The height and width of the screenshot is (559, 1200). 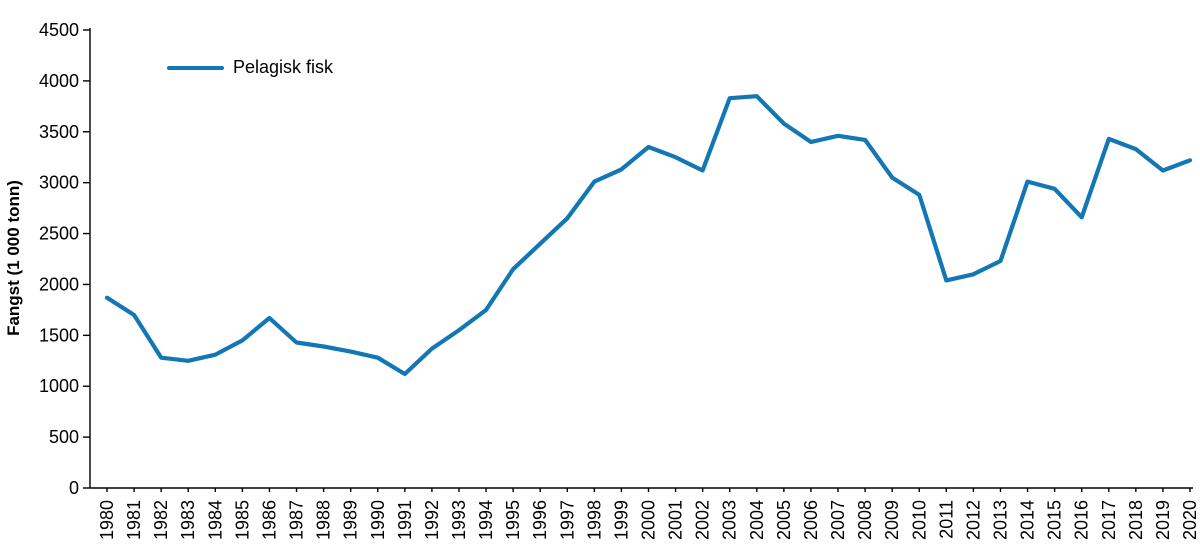 What do you see at coordinates (1190, 520) in the screenshot?
I see `x-tick-label: 2020` at bounding box center [1190, 520].